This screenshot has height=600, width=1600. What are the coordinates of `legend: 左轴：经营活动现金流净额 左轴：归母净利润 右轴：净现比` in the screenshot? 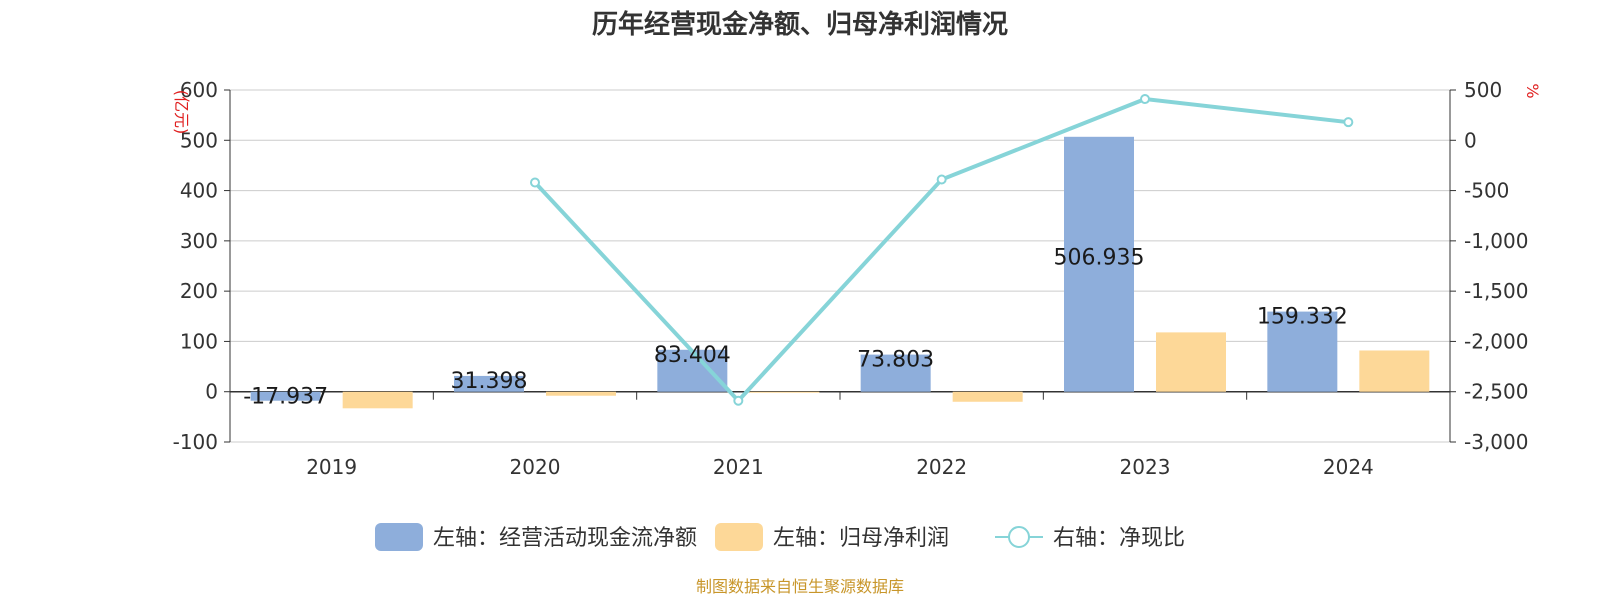 It's located at (780, 537).